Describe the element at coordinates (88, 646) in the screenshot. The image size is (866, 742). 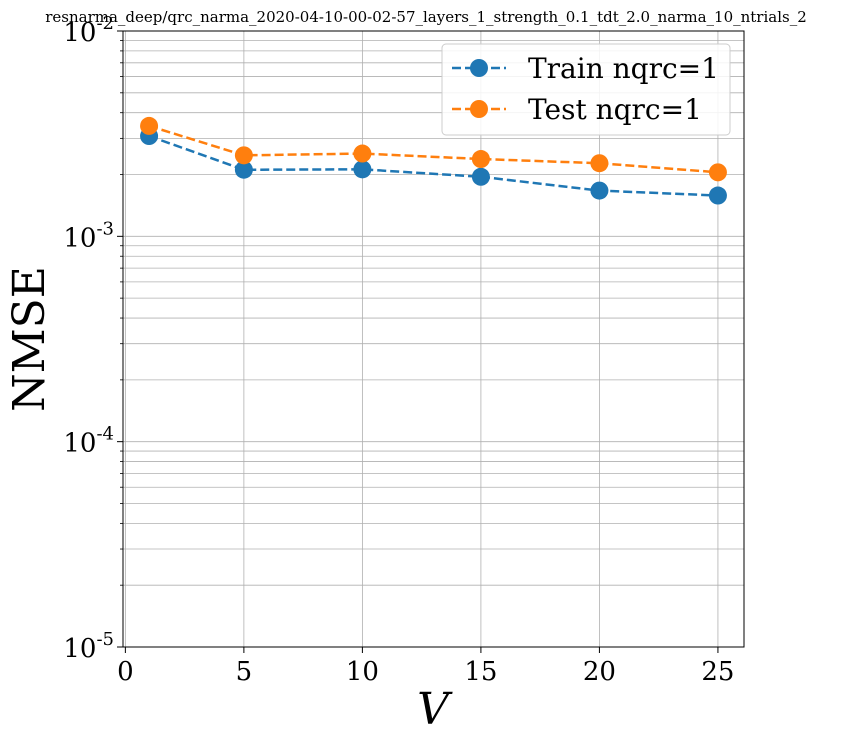
I see `y-tick-label: 10⁻⁵` at that location.